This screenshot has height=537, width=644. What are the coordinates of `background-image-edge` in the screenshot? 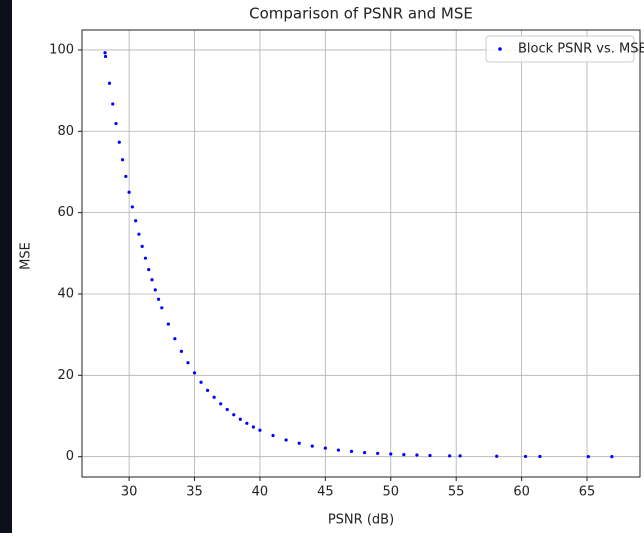 It's located at (6, 266).